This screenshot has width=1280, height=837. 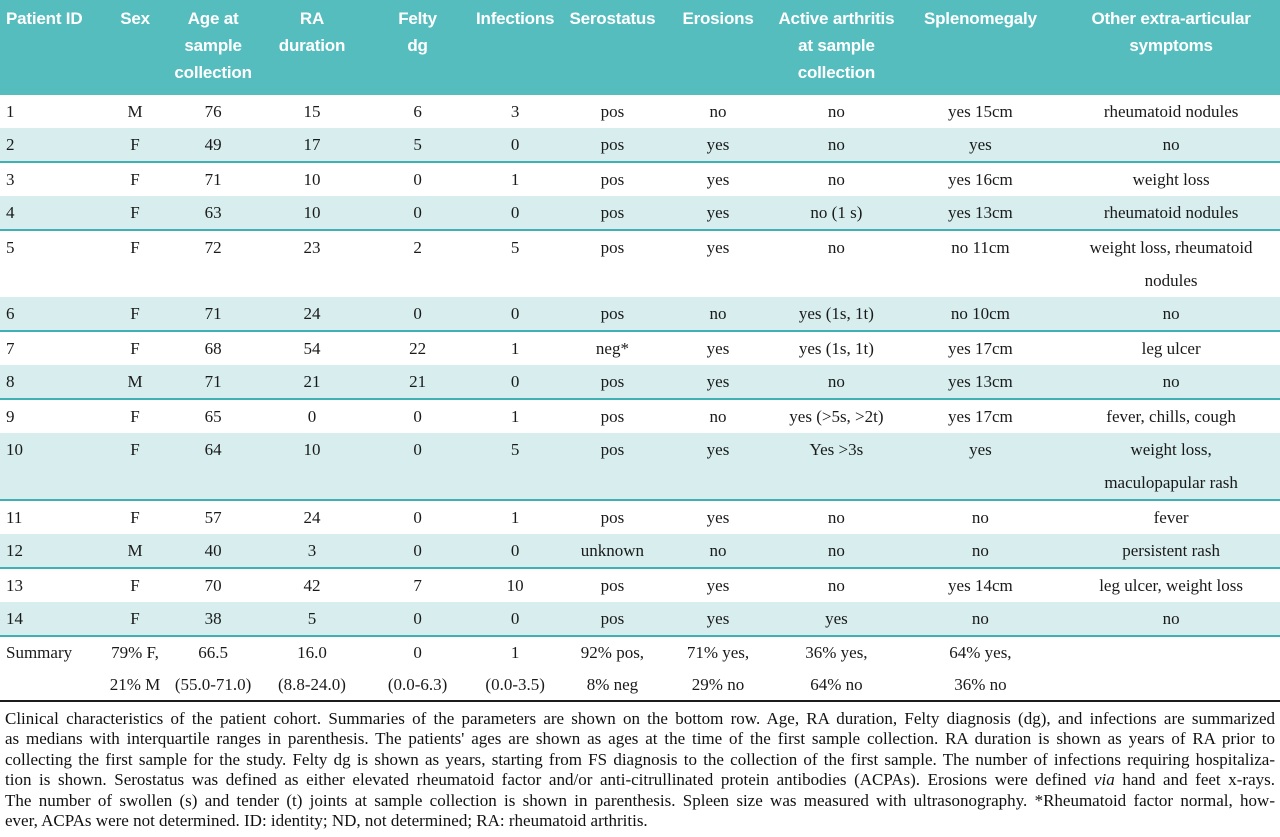 What do you see at coordinates (213, 618) in the screenshot?
I see `cell-r14-c2: 38` at bounding box center [213, 618].